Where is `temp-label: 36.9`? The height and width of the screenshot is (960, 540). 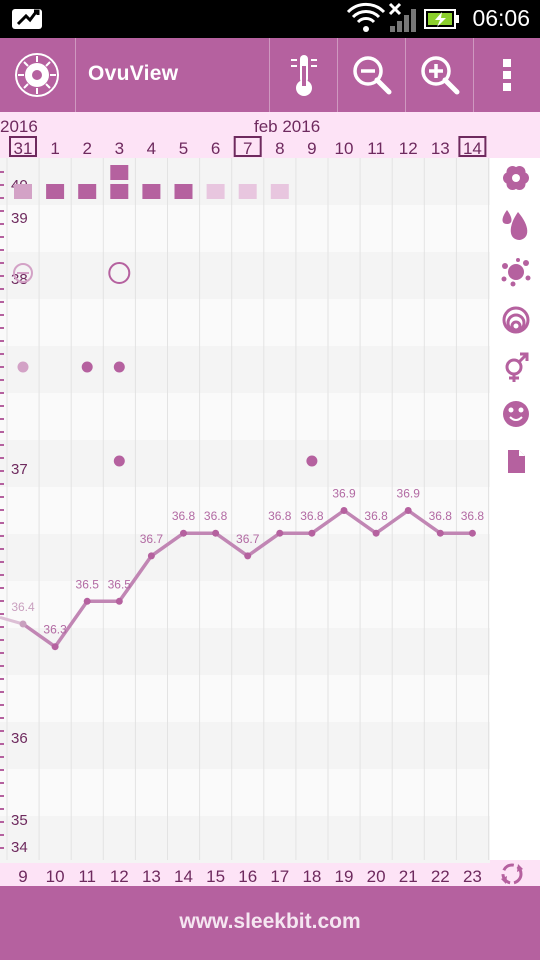 temp-label: 36.9 is located at coordinates (409, 494).